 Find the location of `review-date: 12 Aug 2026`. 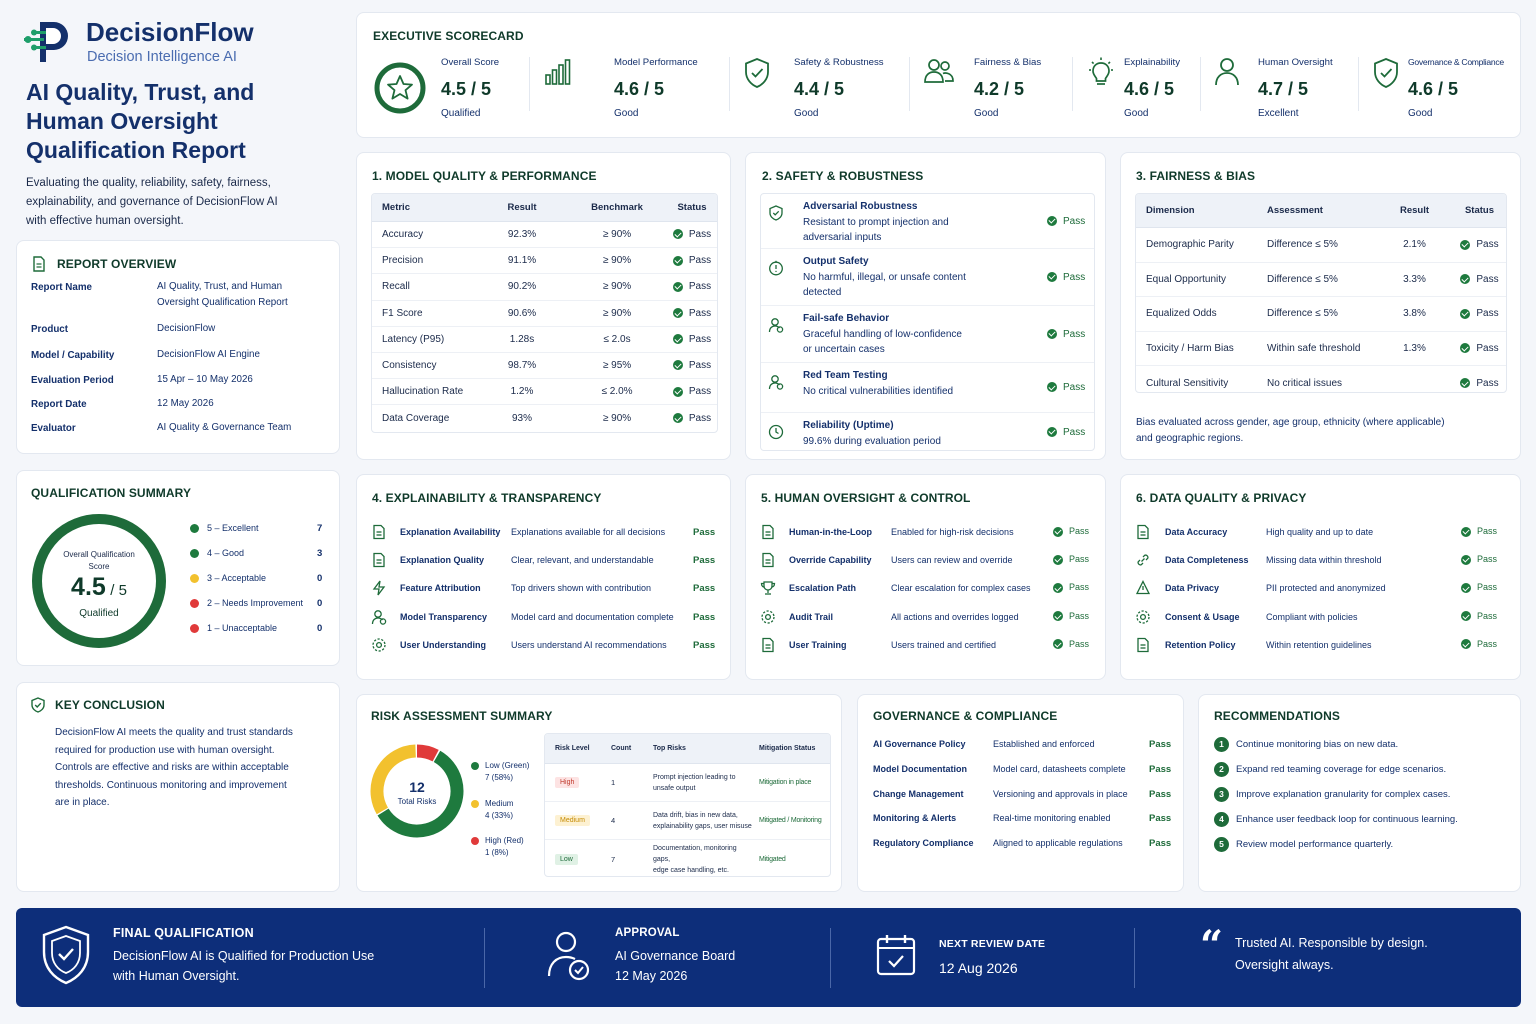

review-date: 12 Aug 2026 is located at coordinates (978, 968).